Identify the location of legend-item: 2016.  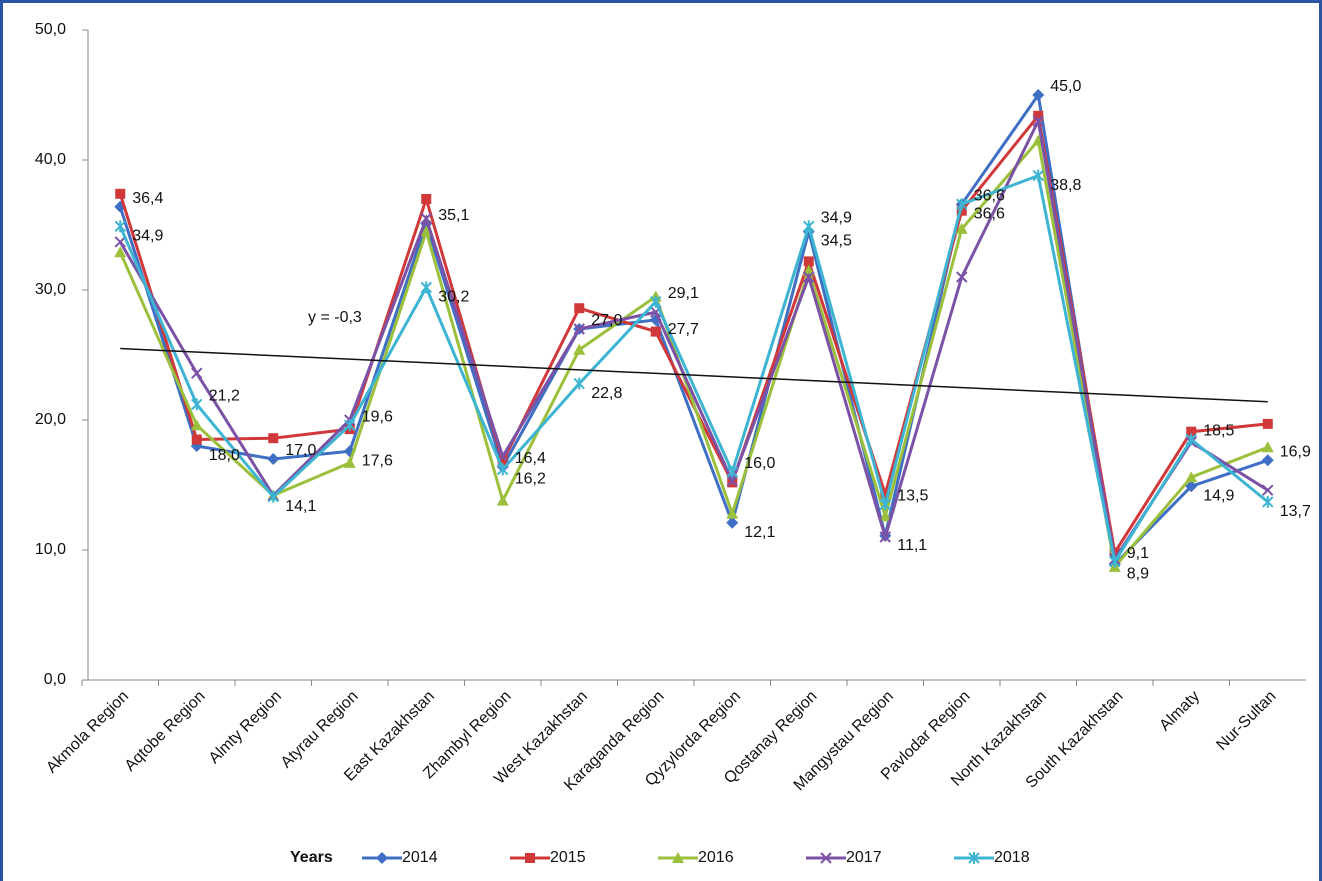
(696, 857).